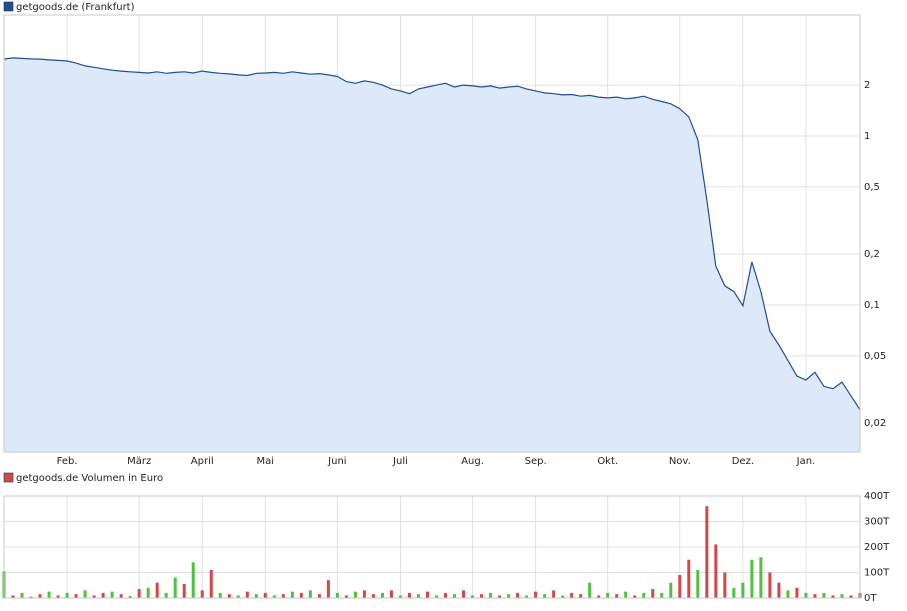 The width and height of the screenshot is (907, 611). I want to click on x-tick-label: Juni, so click(336, 461).